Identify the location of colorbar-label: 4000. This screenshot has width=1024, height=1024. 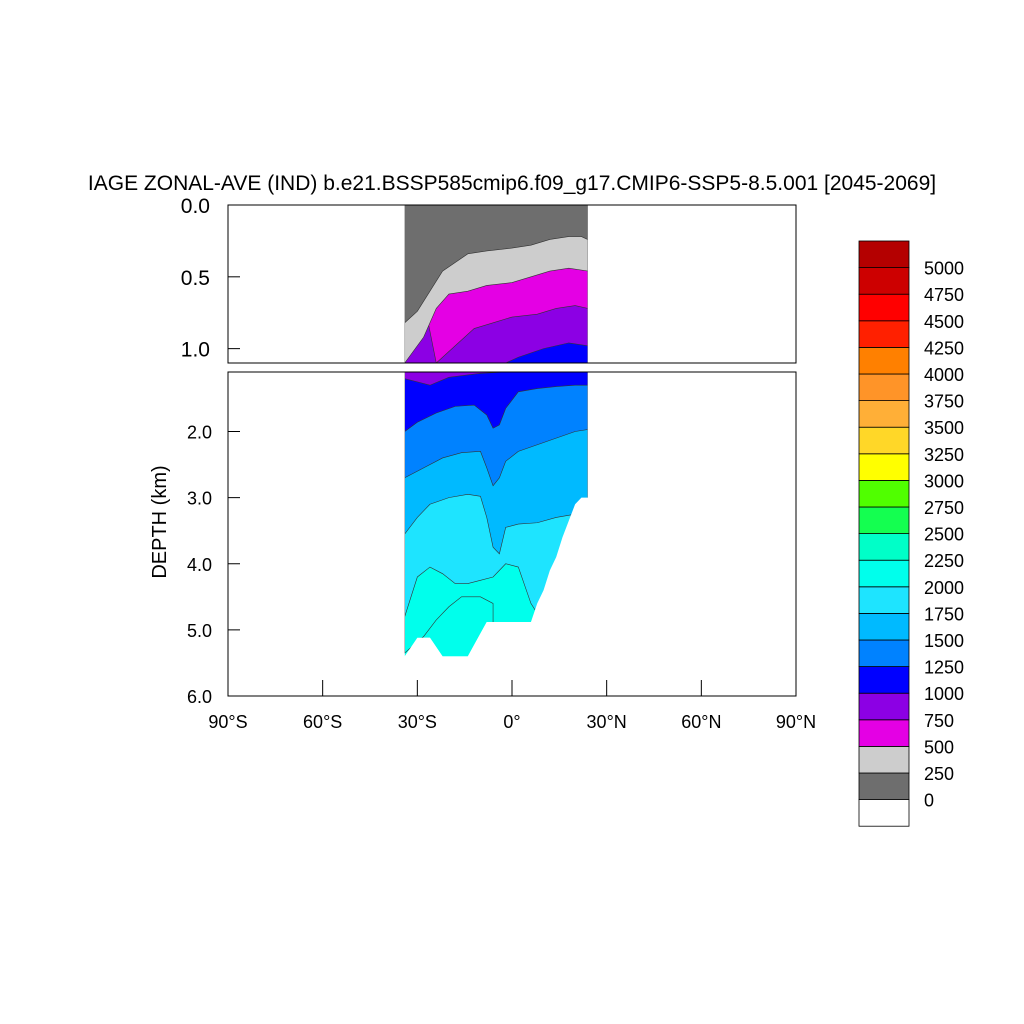
(944, 375).